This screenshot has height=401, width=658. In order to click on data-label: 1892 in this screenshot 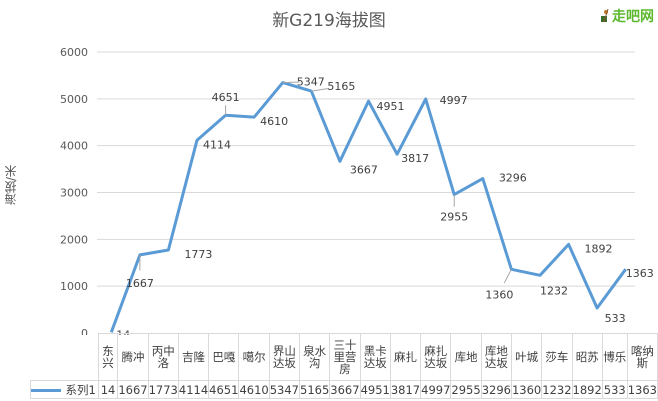, I will do `click(599, 248)`.